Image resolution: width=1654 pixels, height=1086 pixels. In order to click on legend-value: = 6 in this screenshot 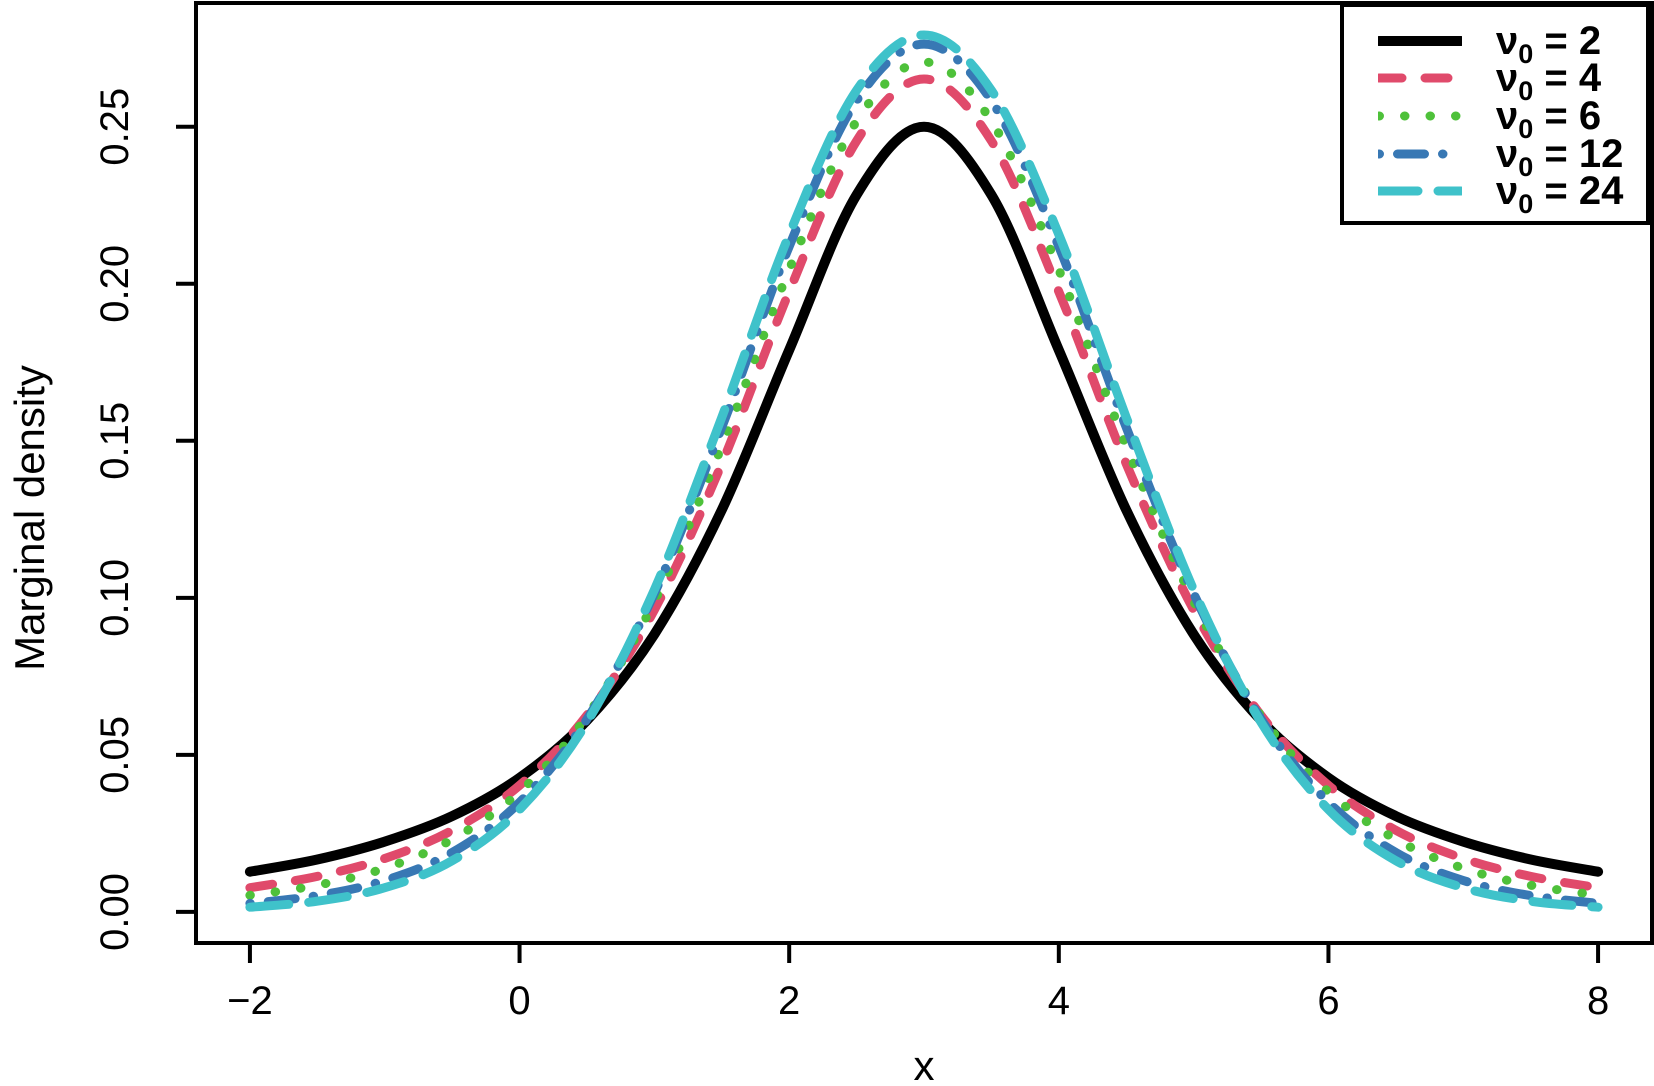, I will do `click(1567, 115)`.